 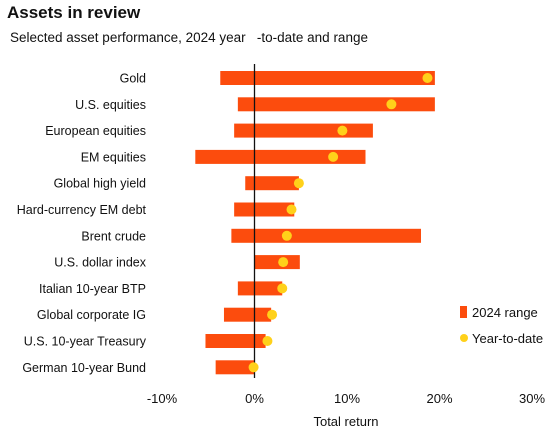 I want to click on x-tick-label: 30%, so click(x=532, y=398).